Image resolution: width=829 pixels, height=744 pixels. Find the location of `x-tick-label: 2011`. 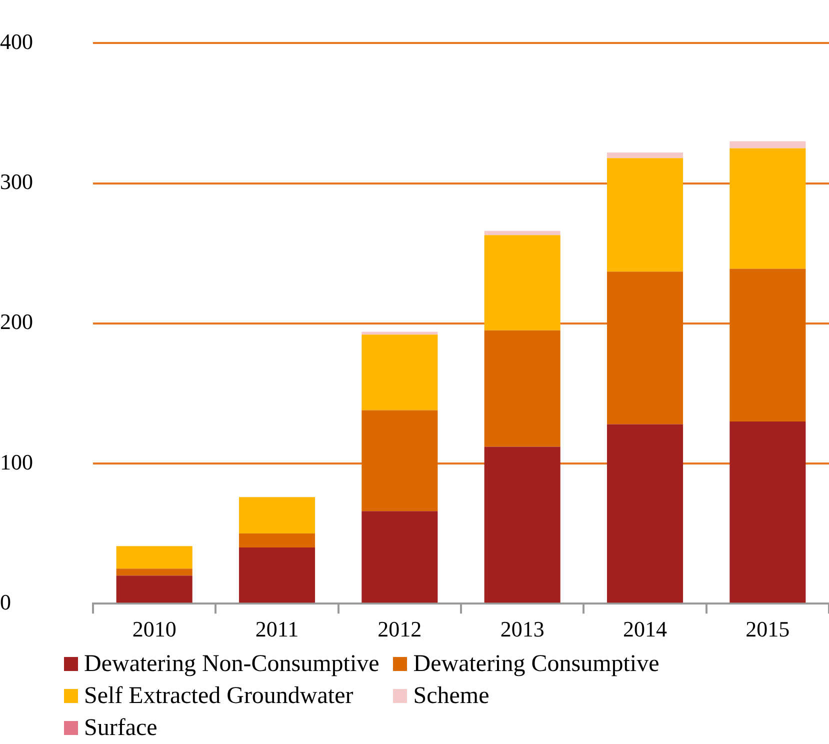

x-tick-label: 2011 is located at coordinates (277, 629).